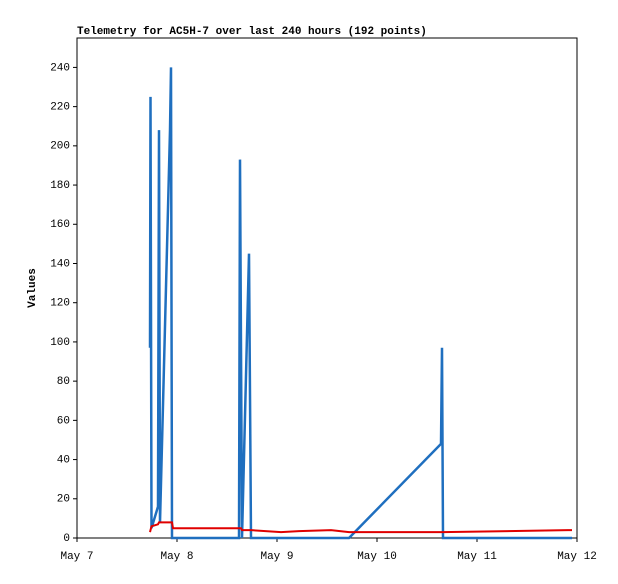 Image resolution: width=618 pixels, height=584 pixels. I want to click on y-axis-label: Values, so click(33, 288).